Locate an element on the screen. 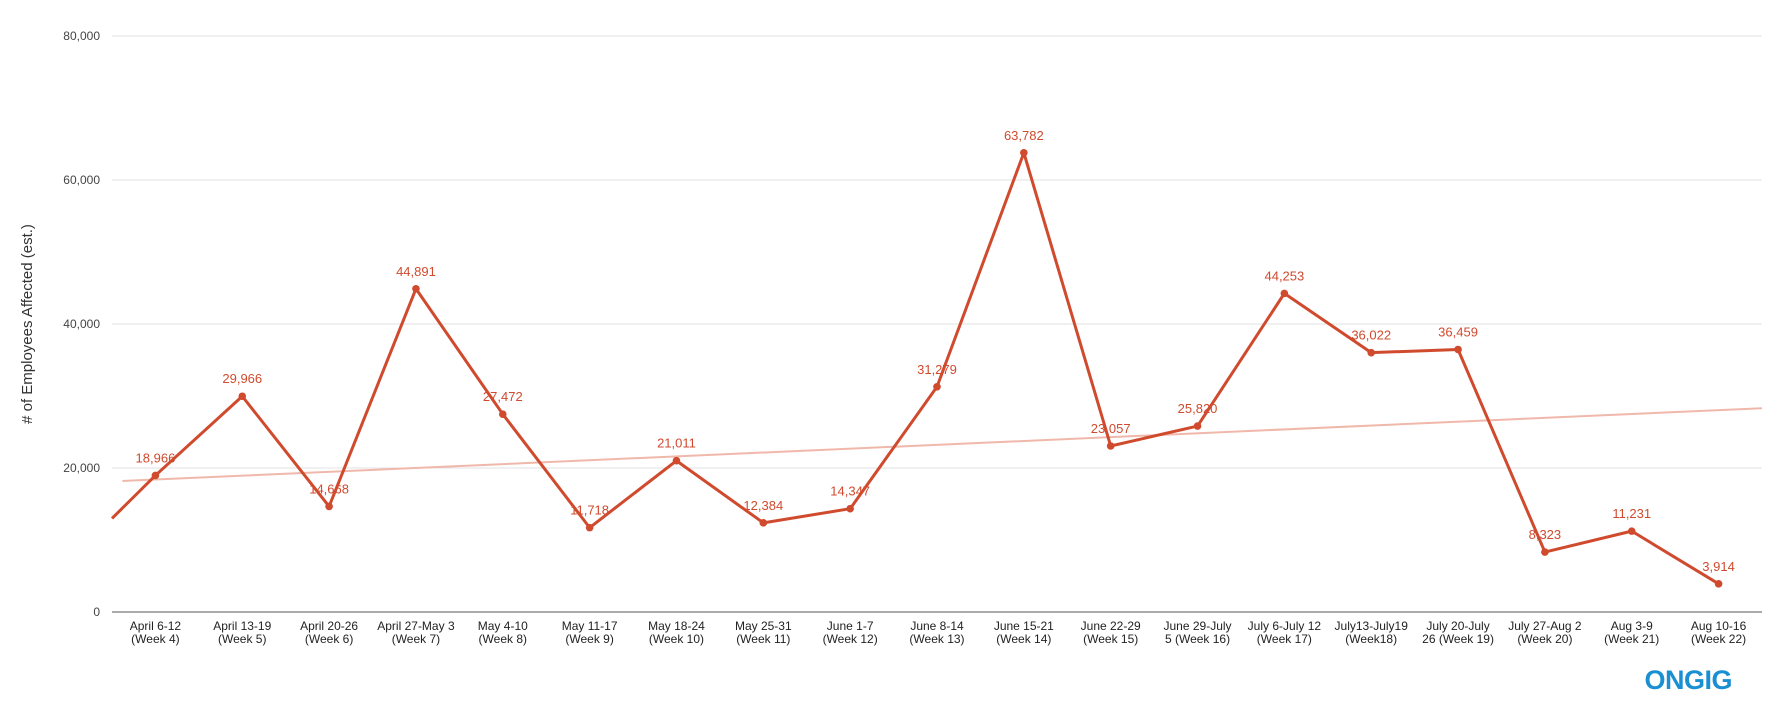 This screenshot has width=1790, height=708. data-label: 44,891 is located at coordinates (416, 271).